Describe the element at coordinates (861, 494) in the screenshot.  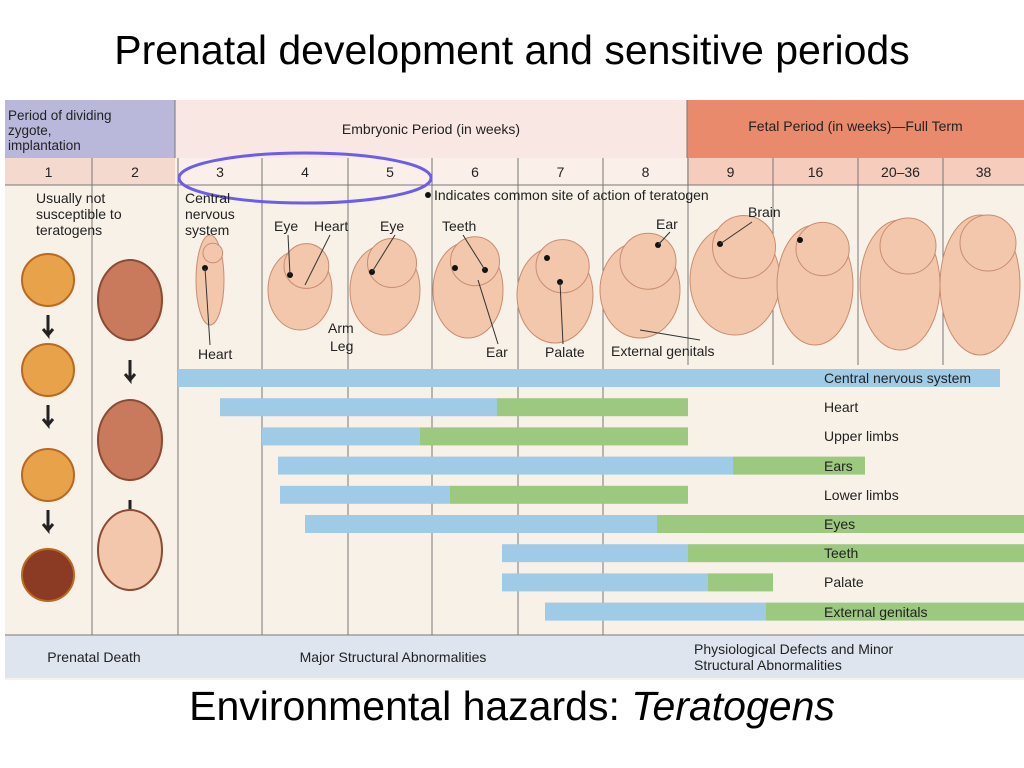
I see `structure-label: Lower limbs` at that location.